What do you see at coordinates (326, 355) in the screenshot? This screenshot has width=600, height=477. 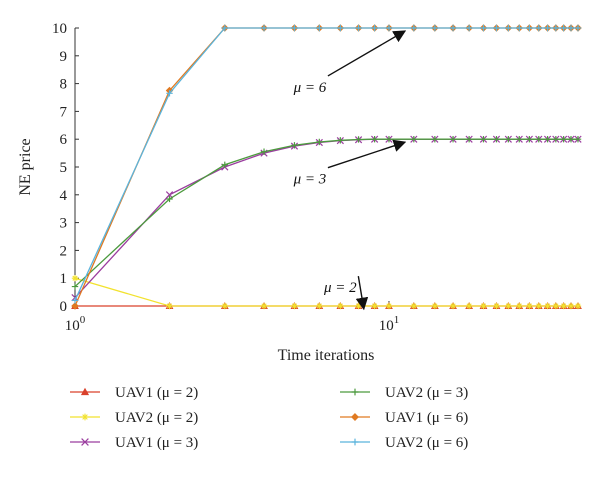 I see `x-axis-title: Time iterations` at bounding box center [326, 355].